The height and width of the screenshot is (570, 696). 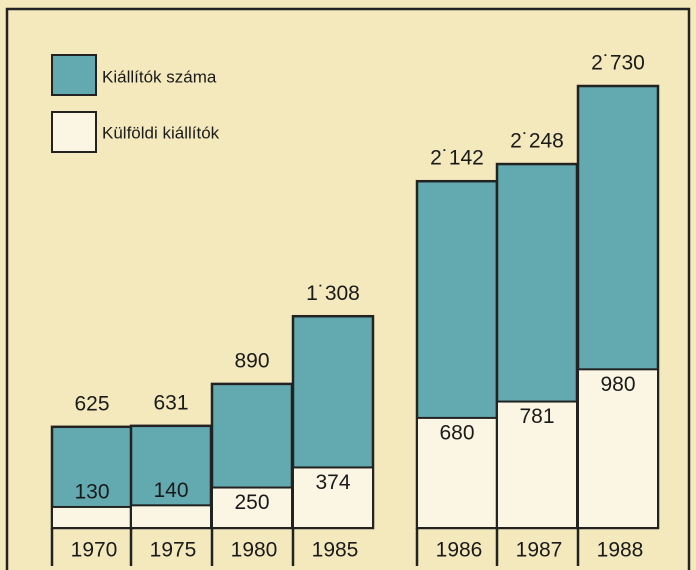 I want to click on x-tick-label: 1975, so click(x=173, y=550).